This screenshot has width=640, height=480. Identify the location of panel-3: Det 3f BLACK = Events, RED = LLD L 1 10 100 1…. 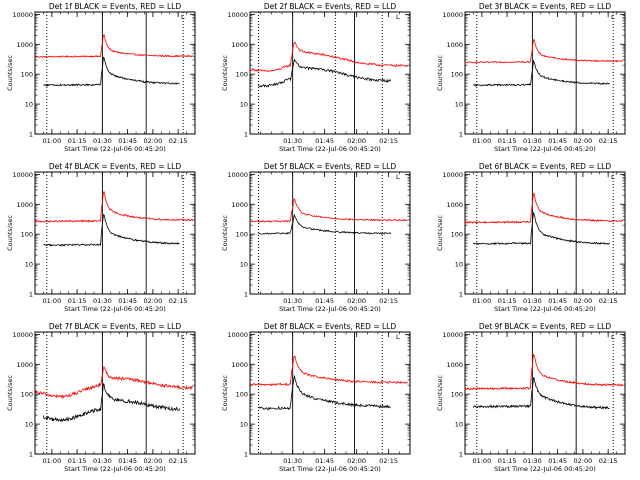
(531, 77).